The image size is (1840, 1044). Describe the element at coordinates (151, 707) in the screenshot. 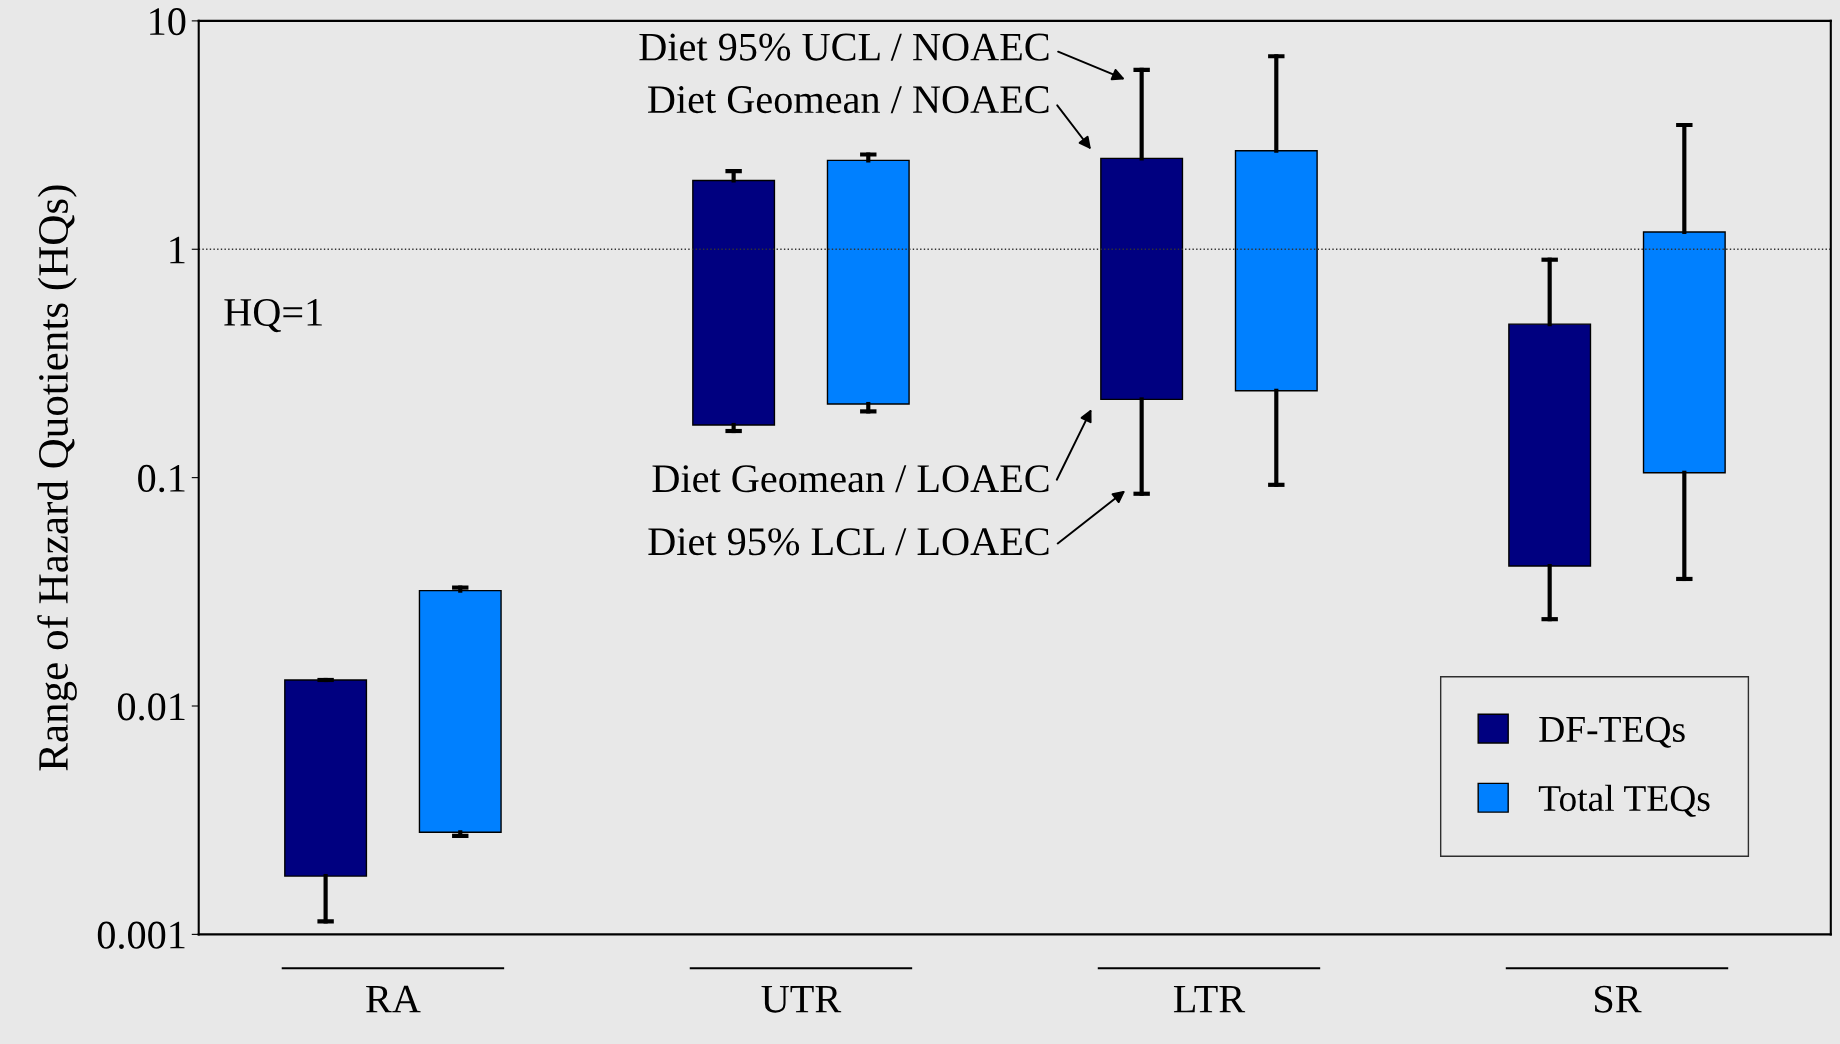

I see `y-tick-label: 0.01` at that location.